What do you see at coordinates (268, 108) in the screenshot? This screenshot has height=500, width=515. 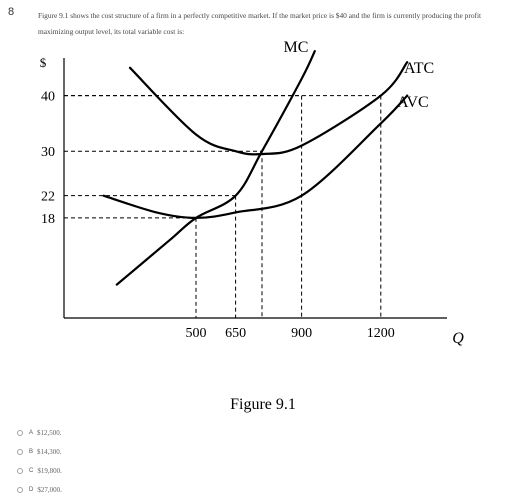 I see `atc-curve` at bounding box center [268, 108].